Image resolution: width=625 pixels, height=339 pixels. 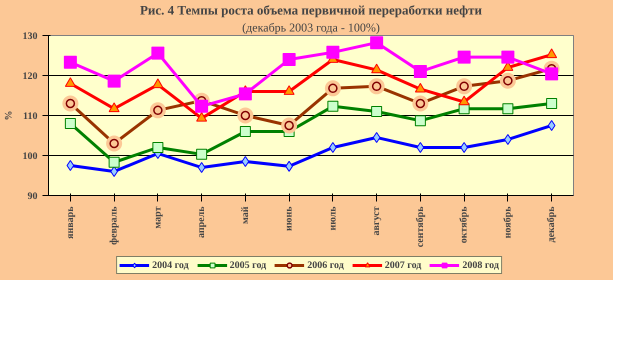 What do you see at coordinates (30, 36) in the screenshot?
I see `y-tick-label: 130` at bounding box center [30, 36].